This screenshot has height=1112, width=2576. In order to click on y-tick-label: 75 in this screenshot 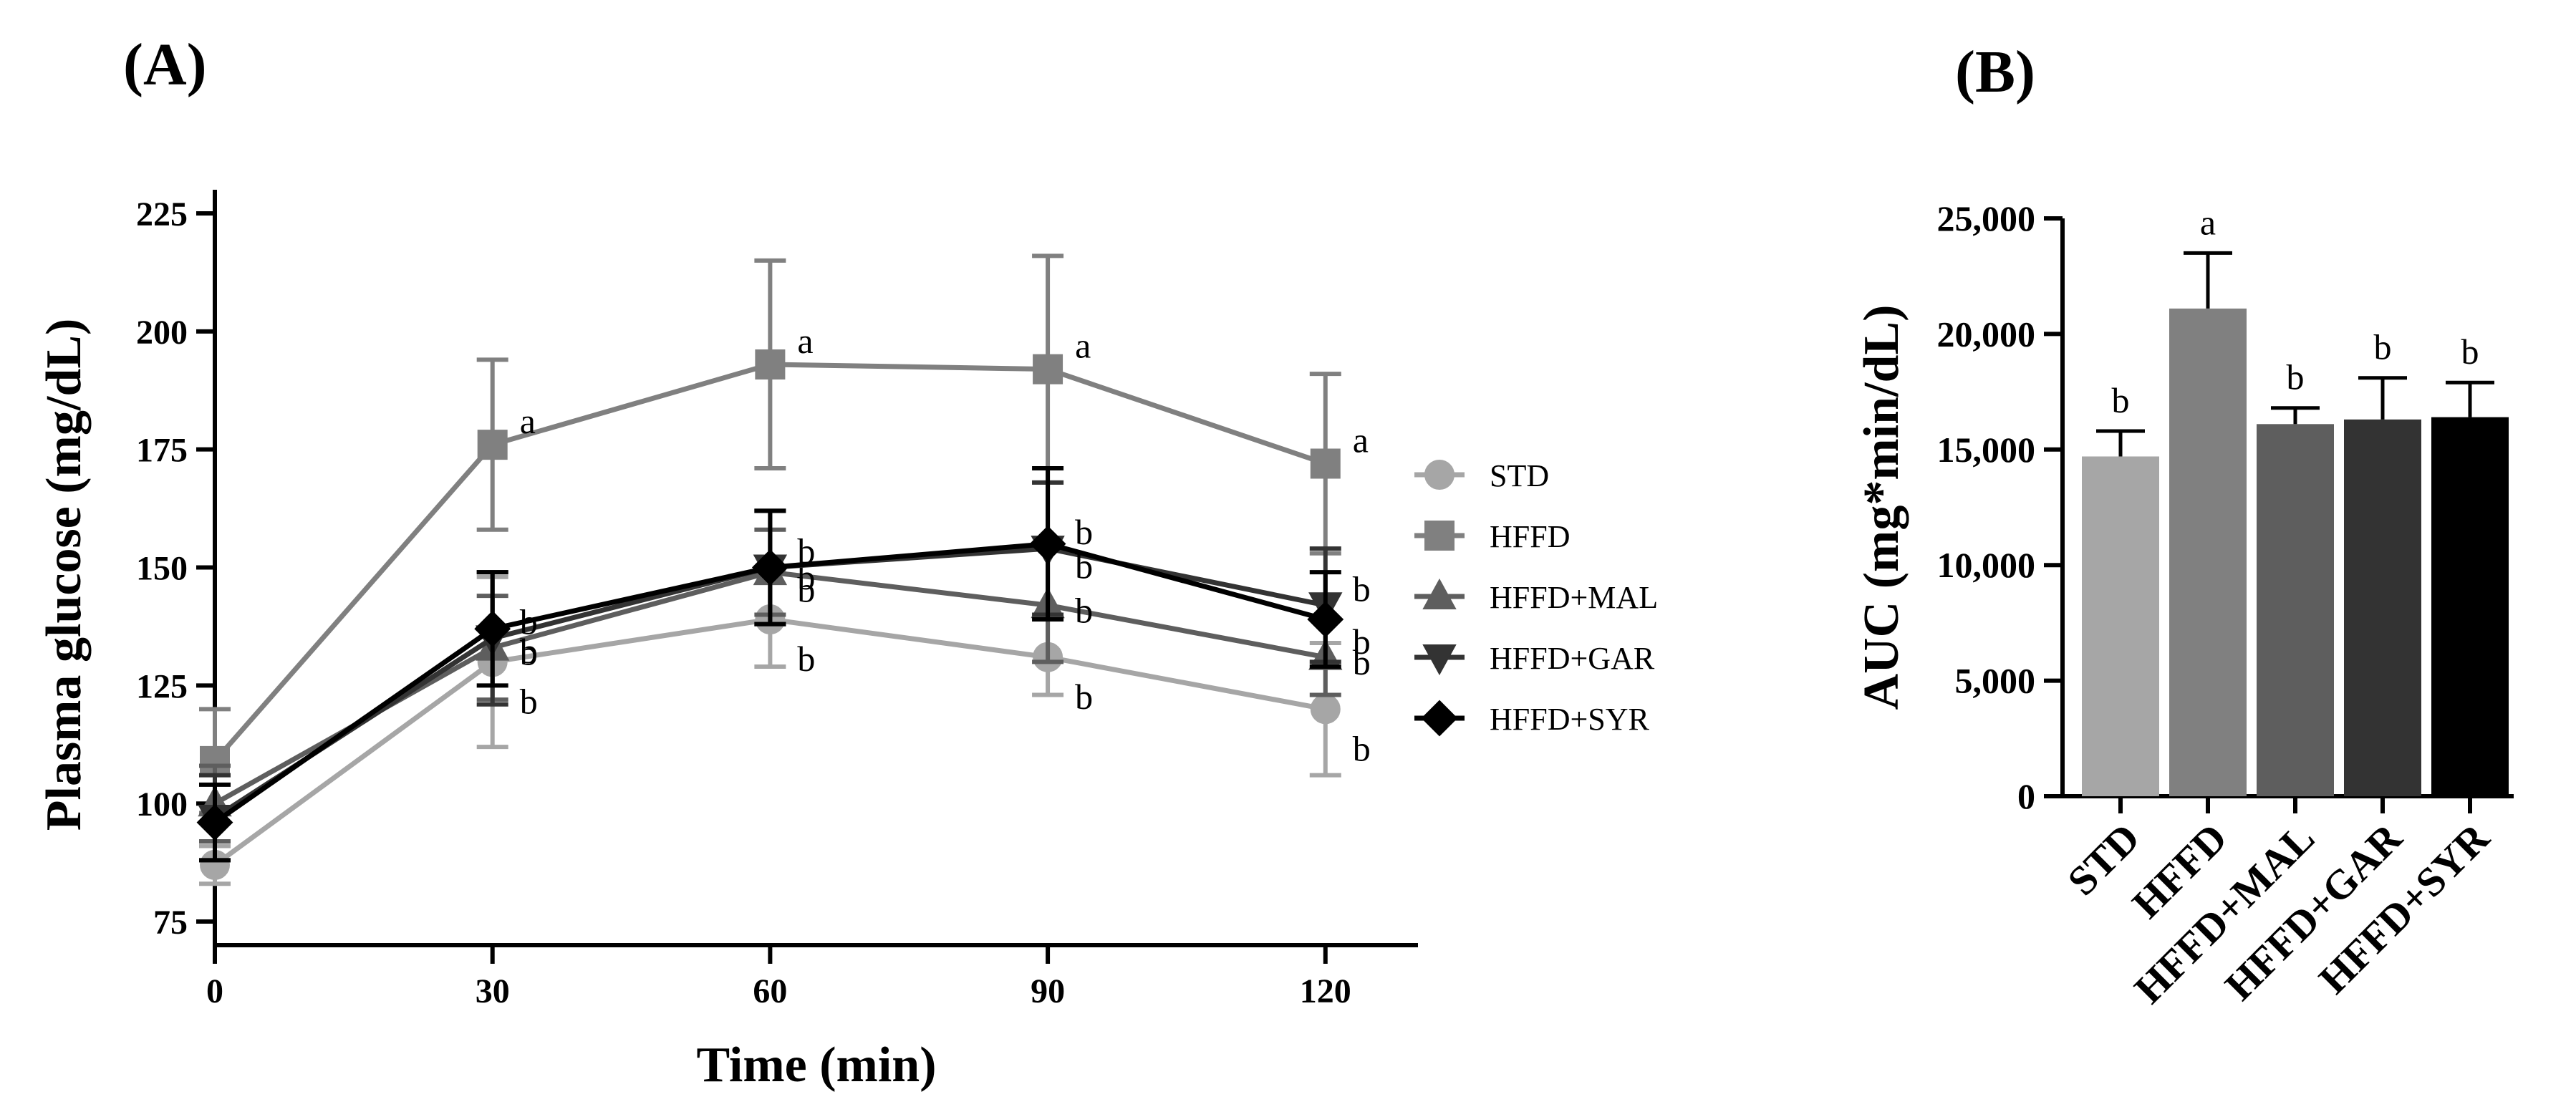, I will do `click(170, 923)`.